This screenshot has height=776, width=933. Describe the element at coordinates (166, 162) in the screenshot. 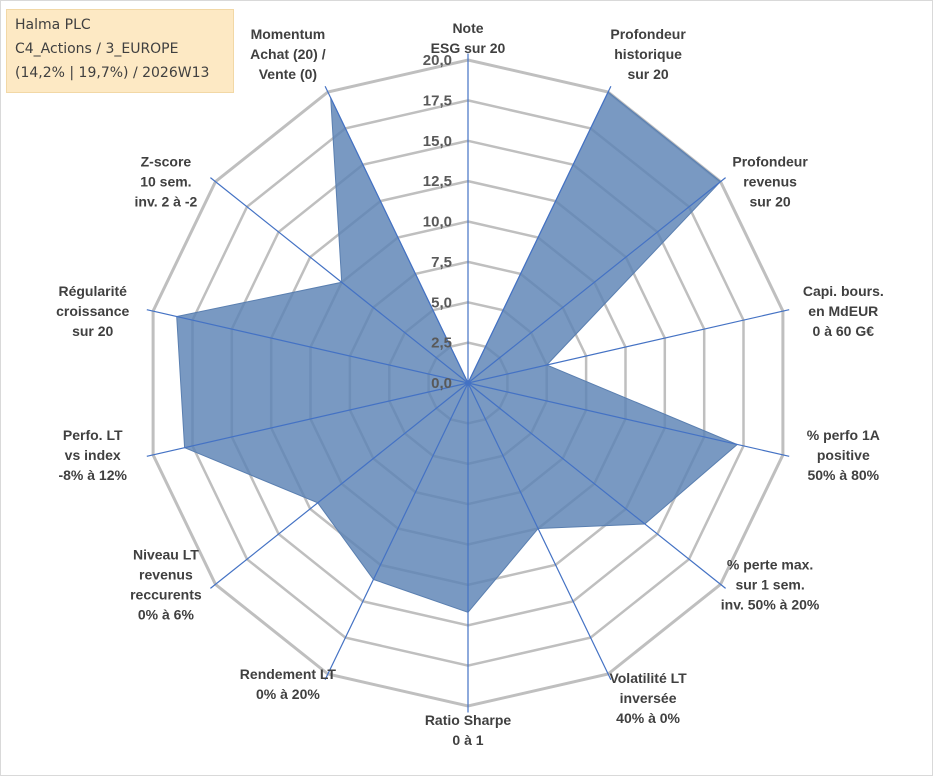

I see `axis-label: Z-score` at that location.